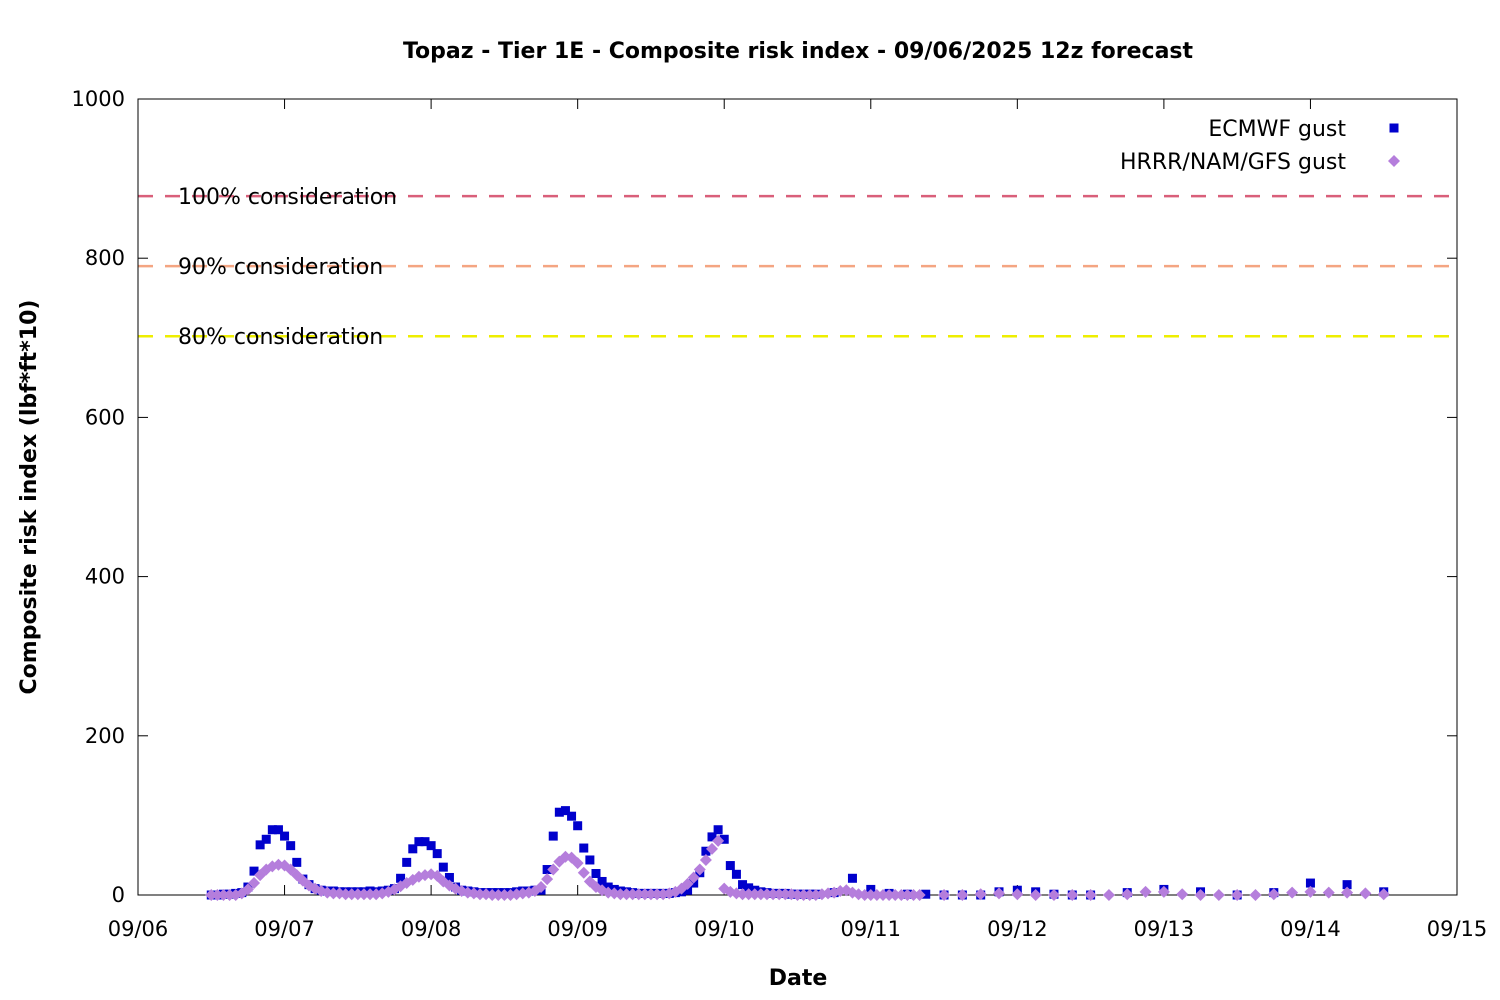 Image resolution: width=1500 pixels, height=1000 pixels. What do you see at coordinates (1457, 929) in the screenshot?
I see `x-tick-label: 09/15` at bounding box center [1457, 929].